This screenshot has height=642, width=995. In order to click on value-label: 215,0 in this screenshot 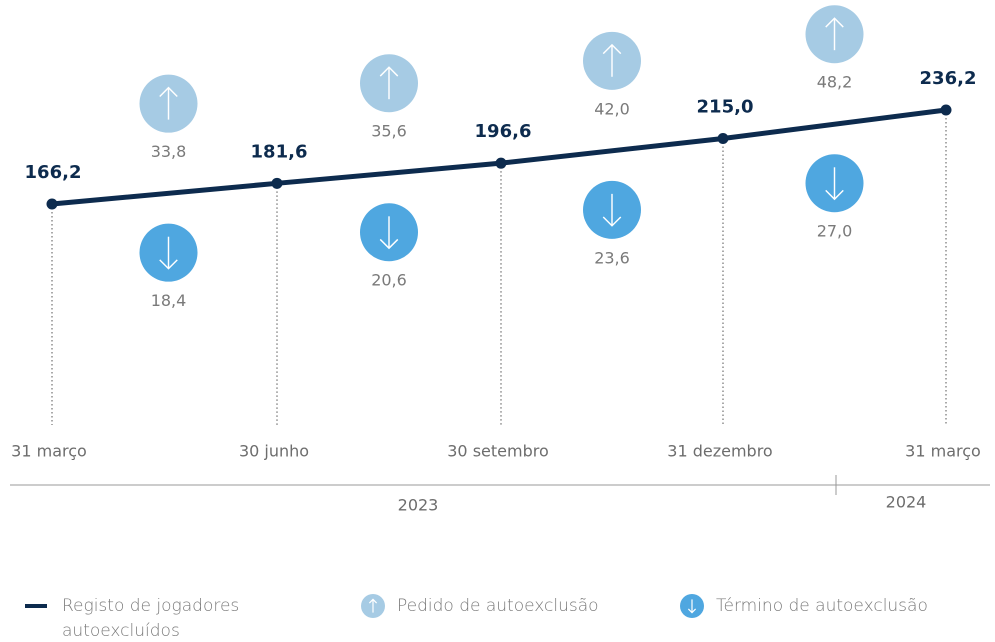, I will do `click(725, 106)`.